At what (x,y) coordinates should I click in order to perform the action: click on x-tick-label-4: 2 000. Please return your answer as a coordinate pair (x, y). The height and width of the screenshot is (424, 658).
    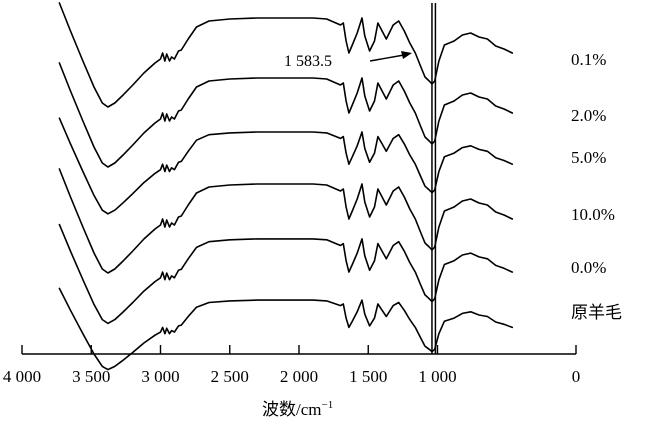
    Looking at the image, I should click on (299, 376).